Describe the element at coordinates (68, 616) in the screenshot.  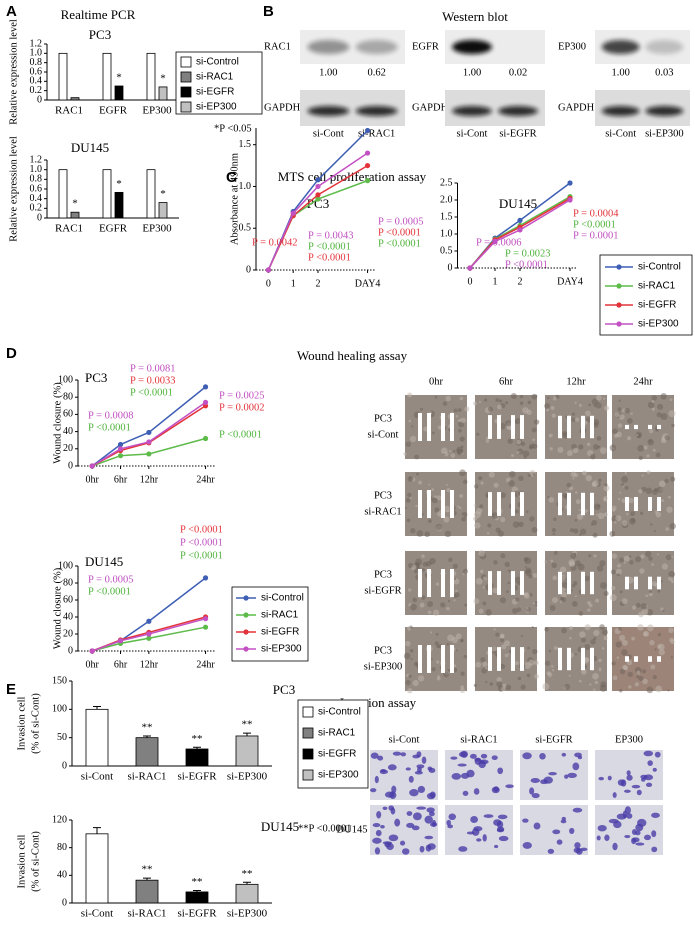
I see `y-tick-label: 40` at that location.